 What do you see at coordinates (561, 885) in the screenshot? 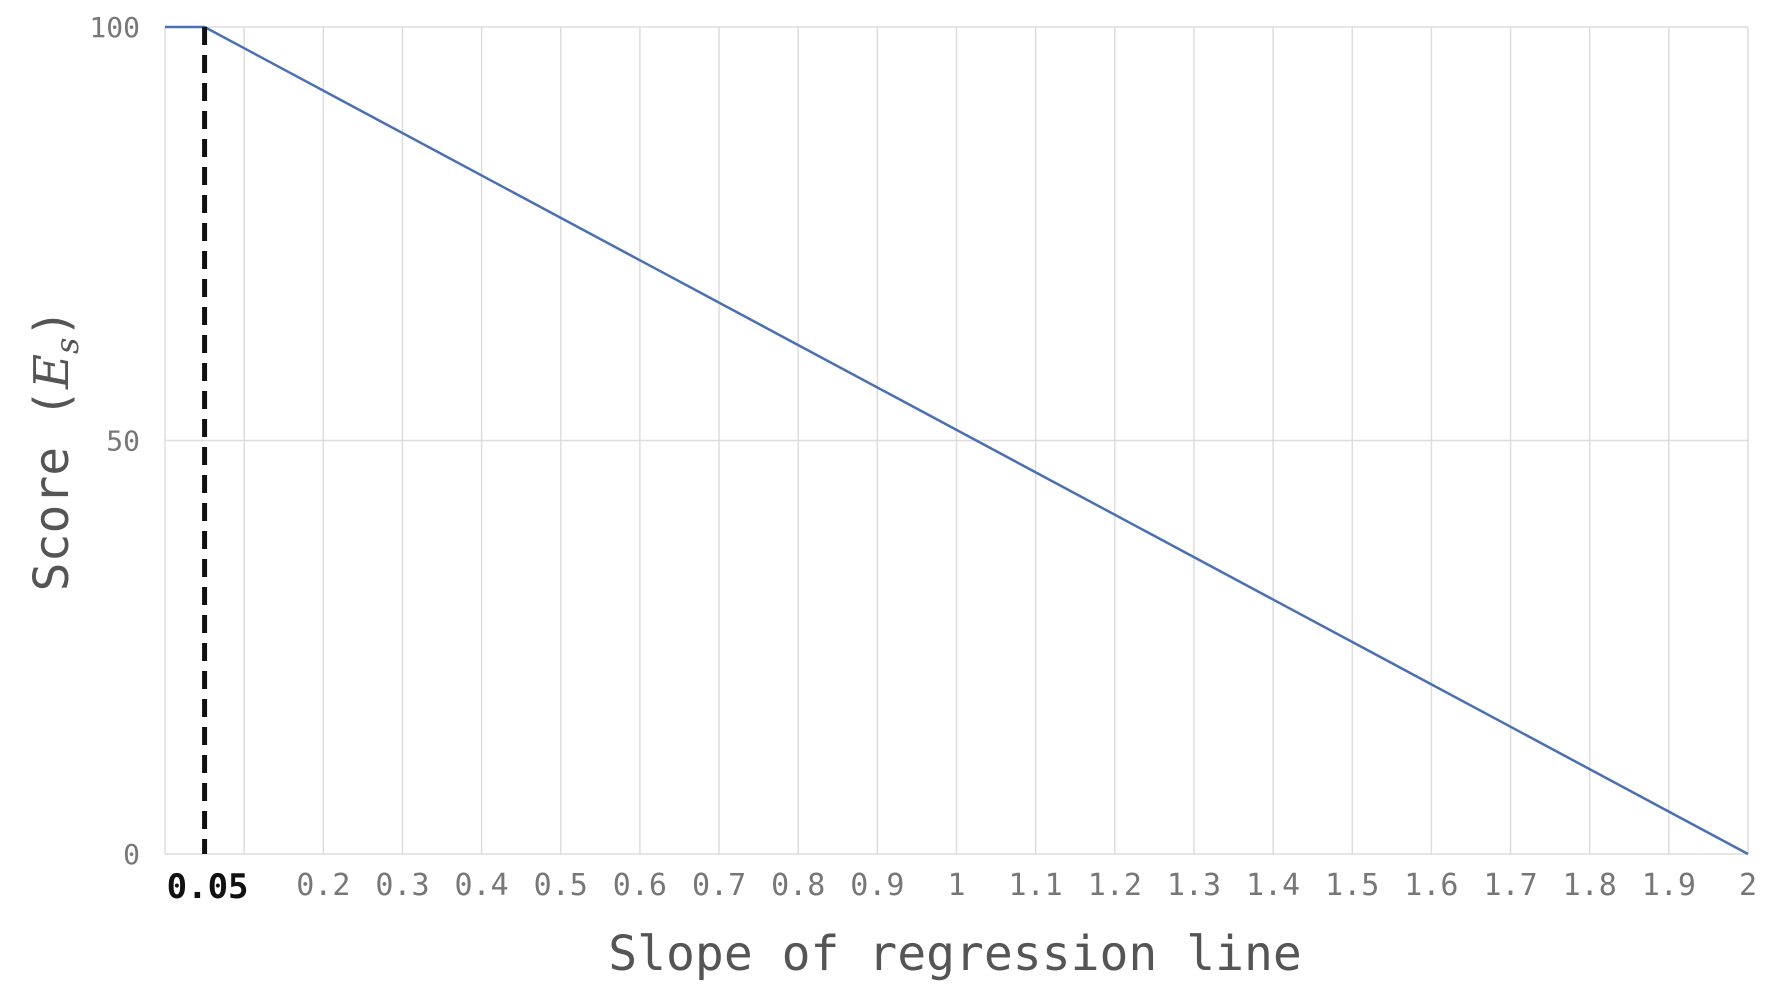
I see `x-tick-label: 0.5` at bounding box center [561, 885].